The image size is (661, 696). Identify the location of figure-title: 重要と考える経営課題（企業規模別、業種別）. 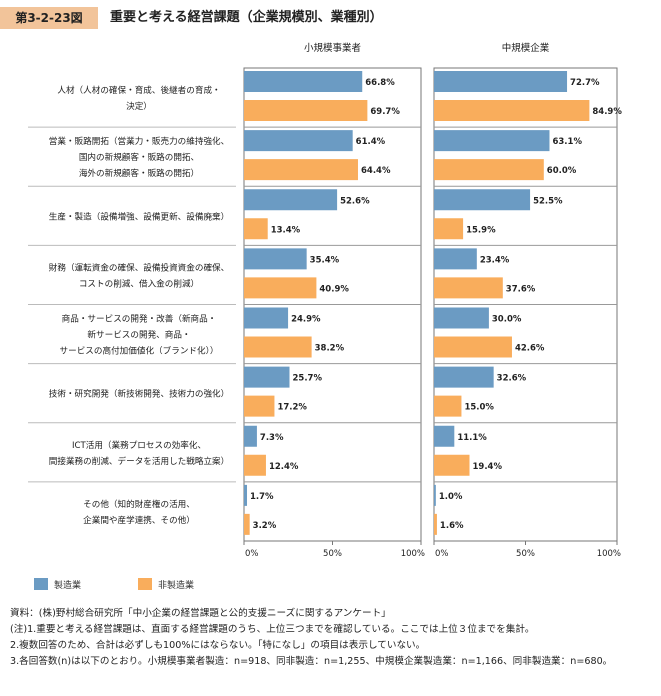
(246, 17).